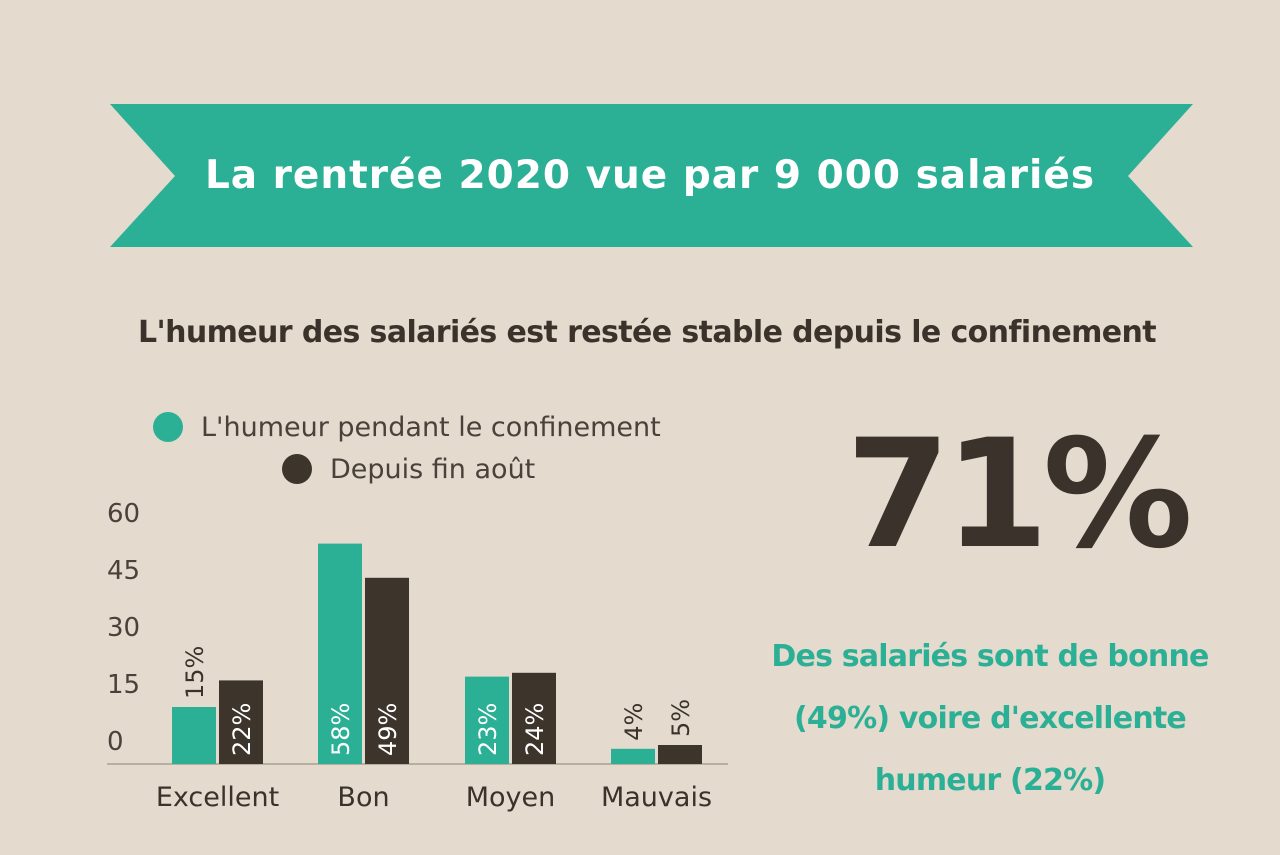 The image size is (1280, 855). What do you see at coordinates (123, 571) in the screenshot?
I see `y-tick-label: 45` at bounding box center [123, 571].